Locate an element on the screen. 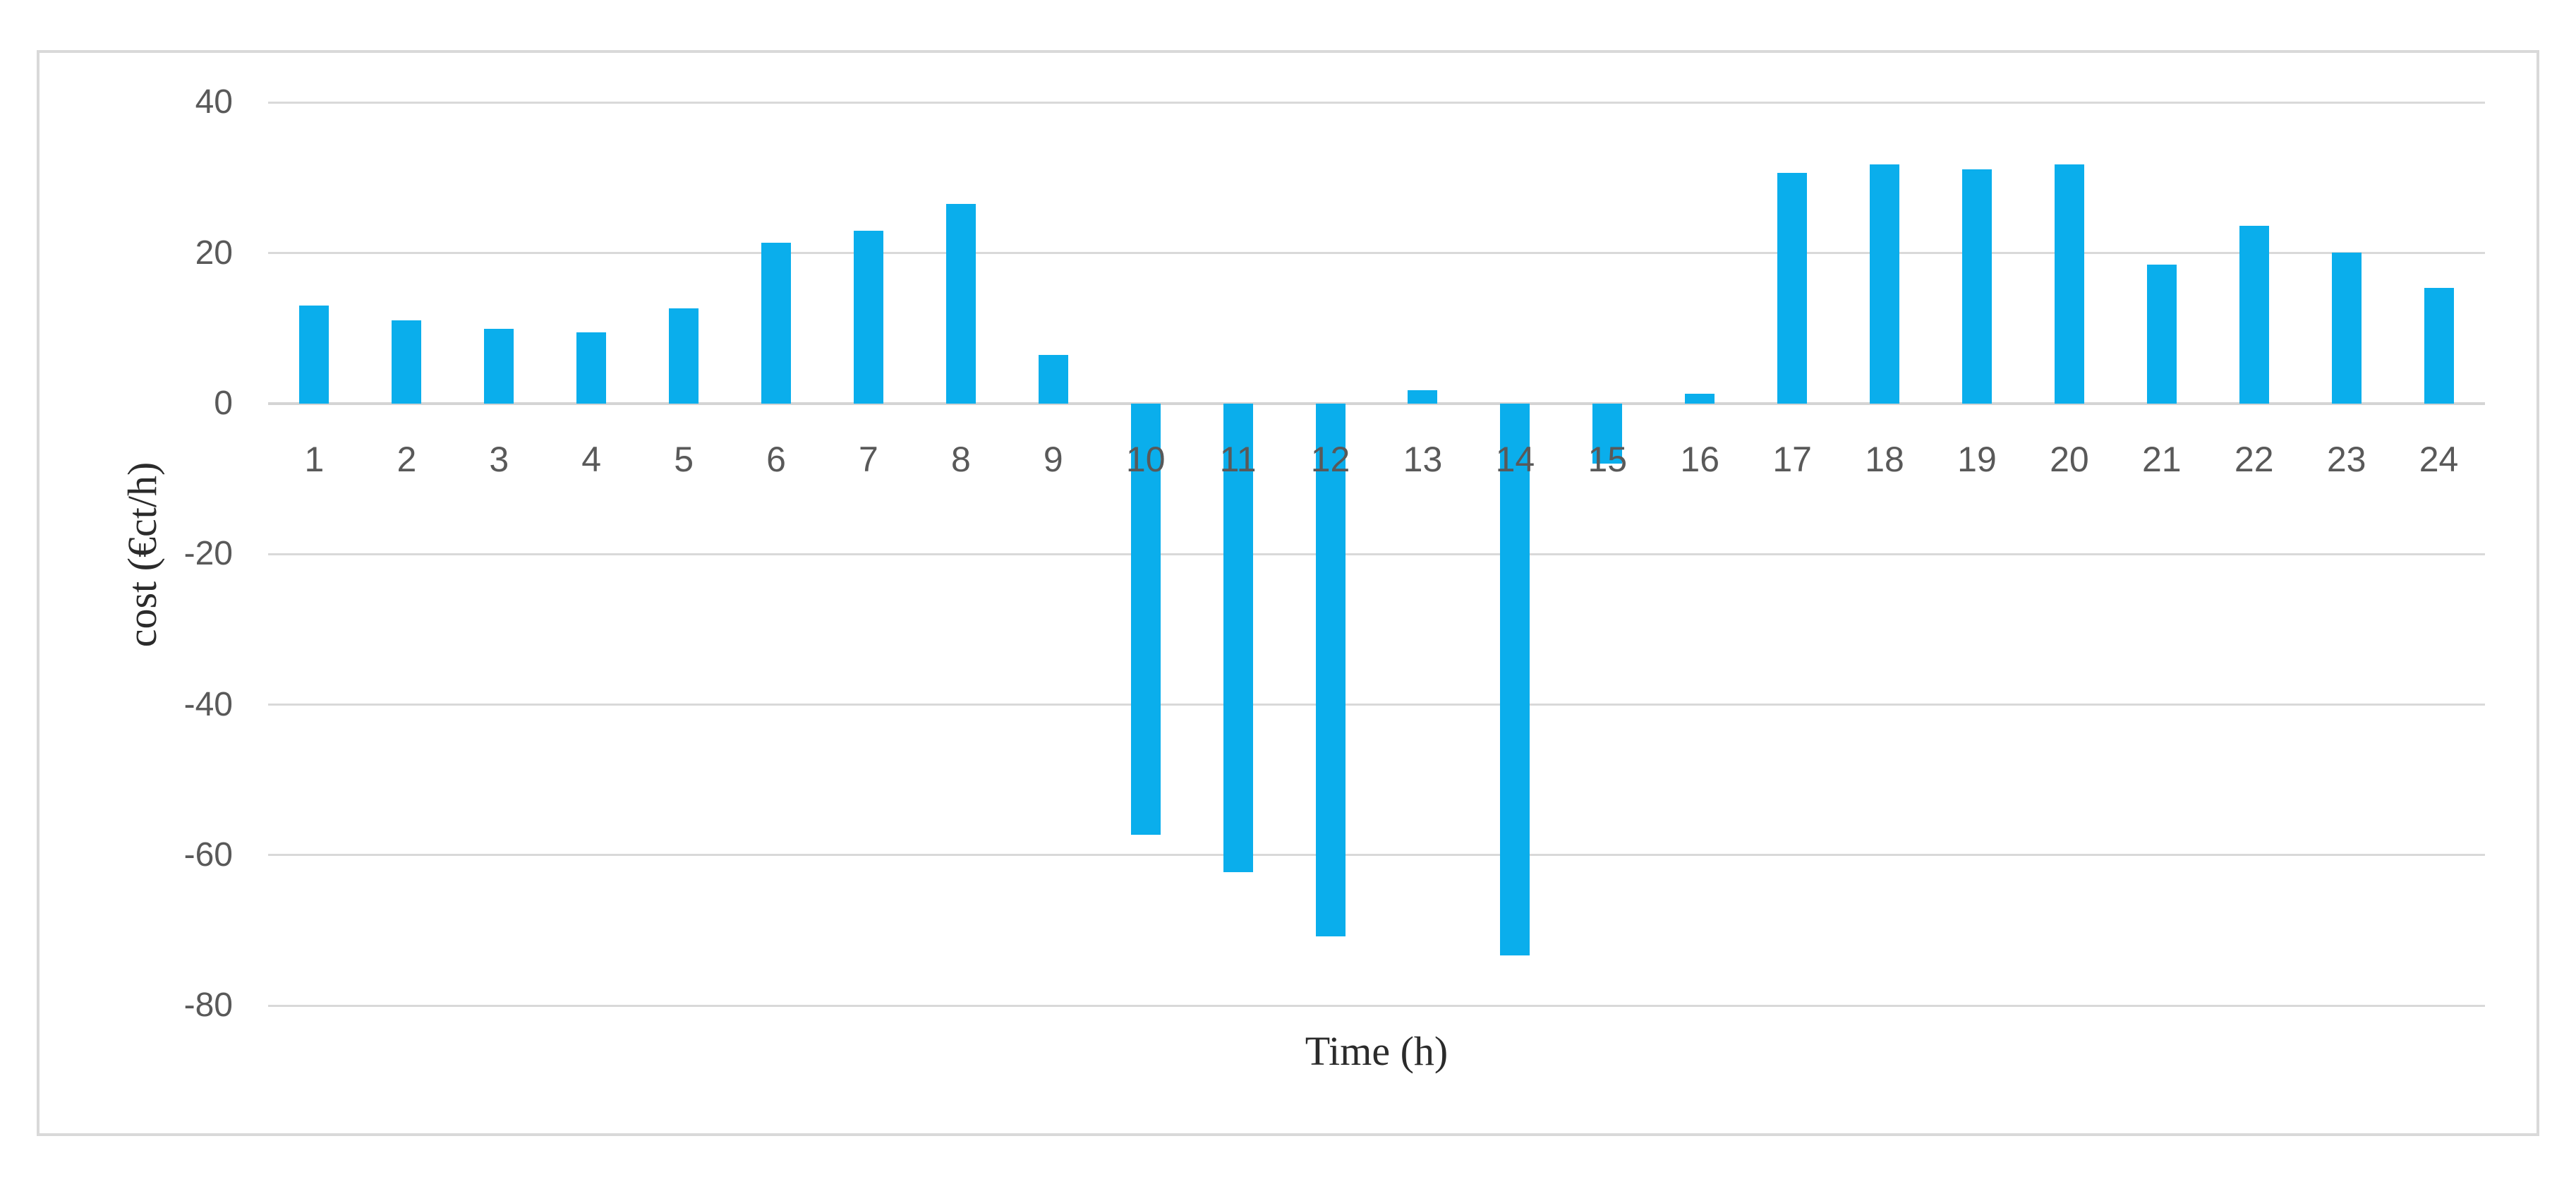 This screenshot has width=2576, height=1177. x-tick-label-15: 15 is located at coordinates (1608, 460).